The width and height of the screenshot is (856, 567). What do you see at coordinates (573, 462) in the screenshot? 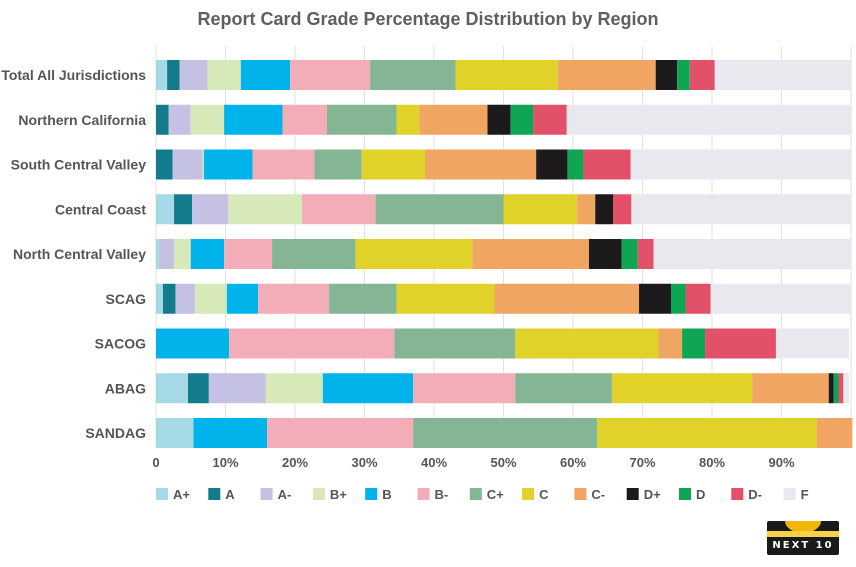
I see `x-tick-label: 60%` at bounding box center [573, 462].